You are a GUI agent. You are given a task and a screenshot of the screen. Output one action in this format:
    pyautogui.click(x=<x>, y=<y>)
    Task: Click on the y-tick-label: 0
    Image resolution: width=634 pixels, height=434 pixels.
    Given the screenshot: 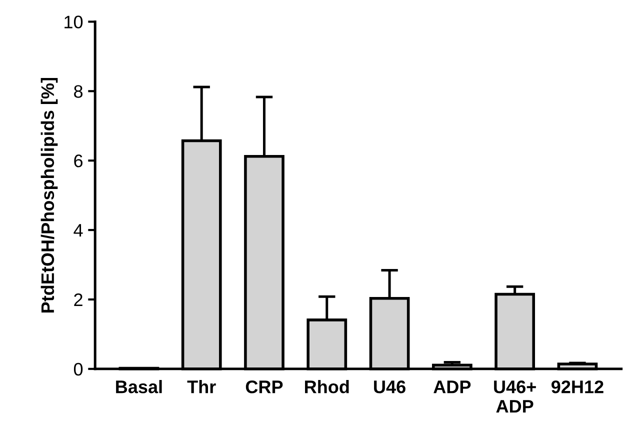 What is the action you would take?
    pyautogui.click(x=78, y=369)
    